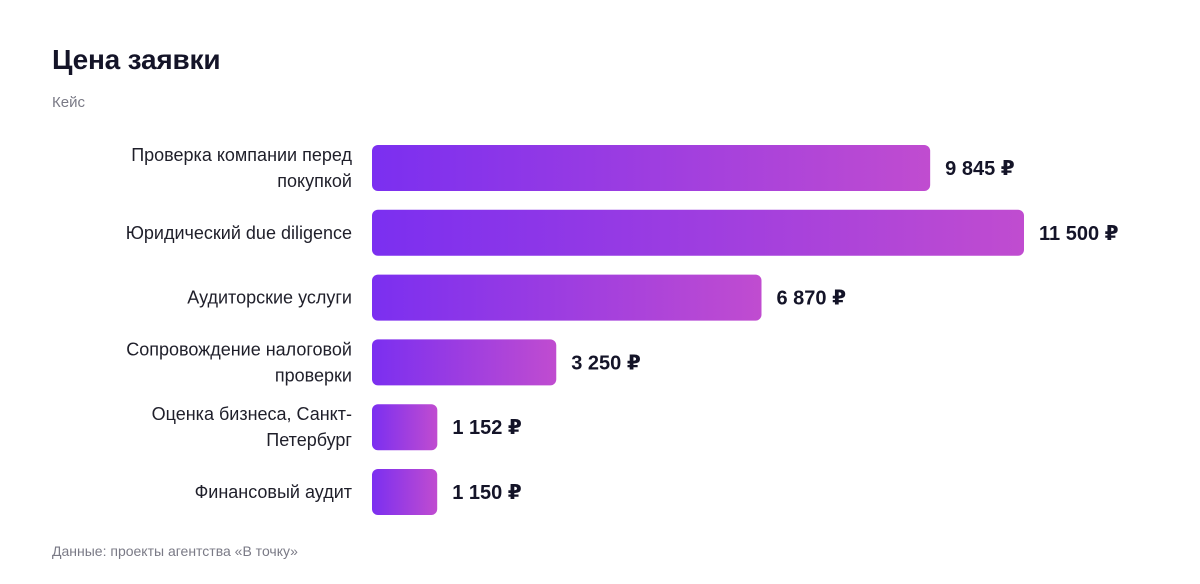  I want to click on category-label: Финансовый аудит, so click(273, 492).